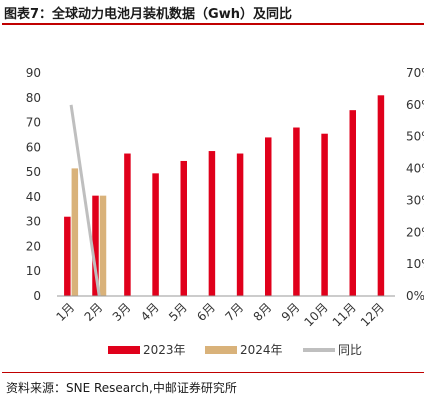 The image size is (424, 402). Describe the element at coordinates (415, 264) in the screenshot. I see `y-right-tick-label: 10%` at that location.